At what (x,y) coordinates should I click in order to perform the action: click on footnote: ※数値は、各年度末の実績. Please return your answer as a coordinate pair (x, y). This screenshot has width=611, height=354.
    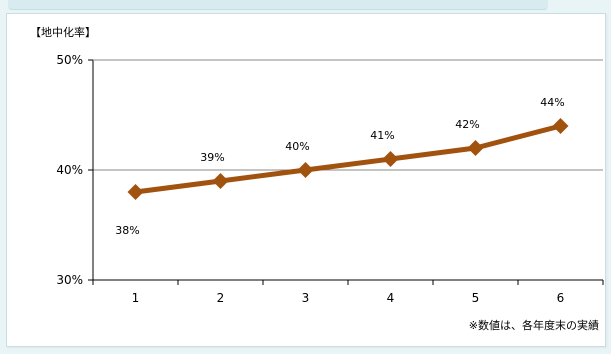
    Looking at the image, I should click on (533, 325).